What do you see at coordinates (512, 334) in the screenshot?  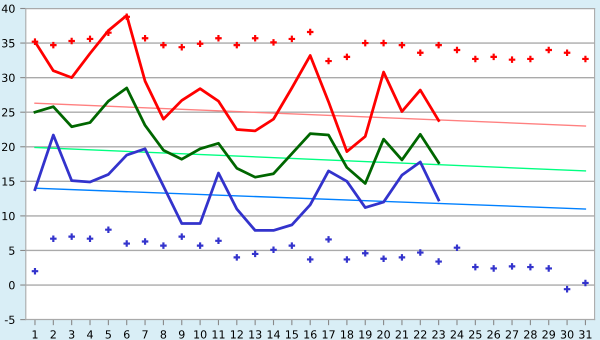 I see `x-tick-label: 27` at bounding box center [512, 334].